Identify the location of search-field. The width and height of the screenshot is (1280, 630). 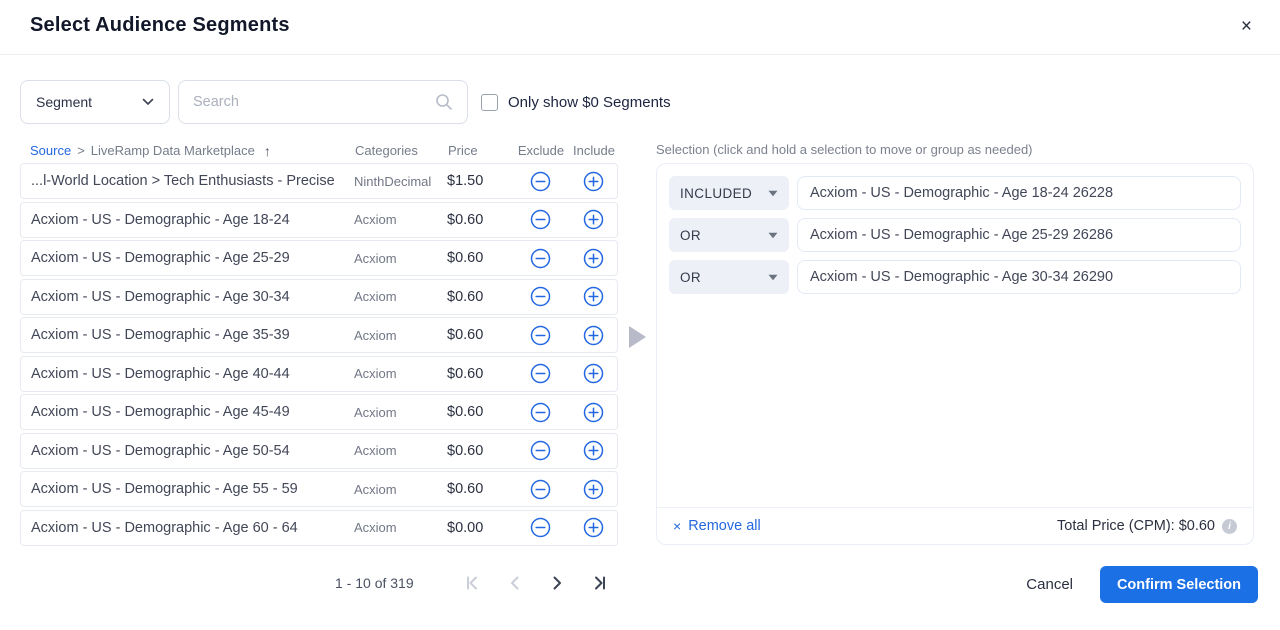
(323, 102).